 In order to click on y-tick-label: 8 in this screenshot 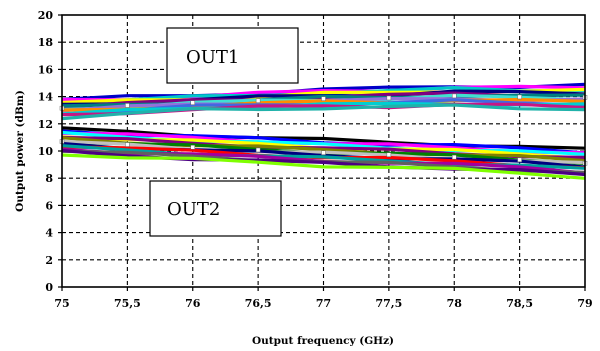, I will do `click(49, 178)`.